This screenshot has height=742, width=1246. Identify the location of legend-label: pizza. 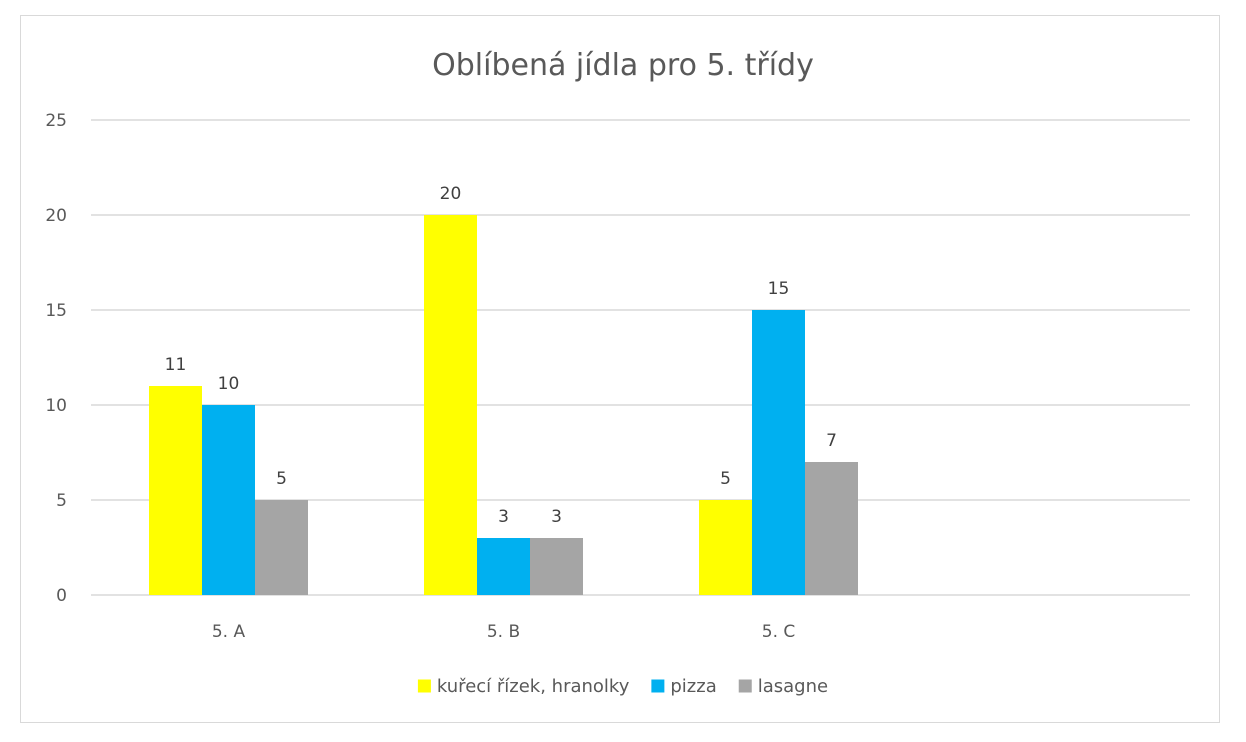
(693, 686).